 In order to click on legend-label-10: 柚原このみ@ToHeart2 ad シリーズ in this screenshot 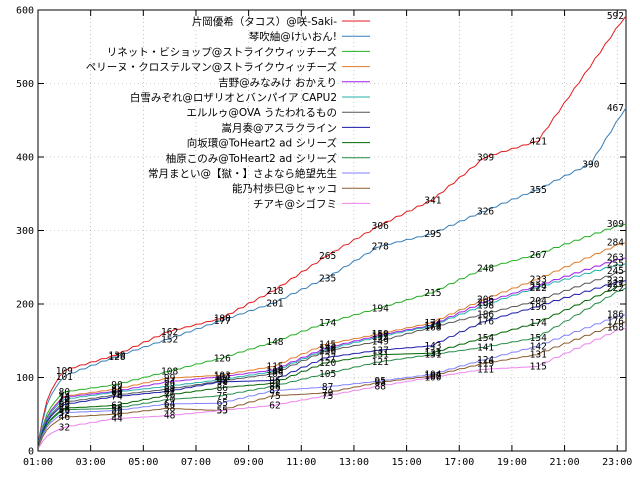, I will do `click(251, 158)`.